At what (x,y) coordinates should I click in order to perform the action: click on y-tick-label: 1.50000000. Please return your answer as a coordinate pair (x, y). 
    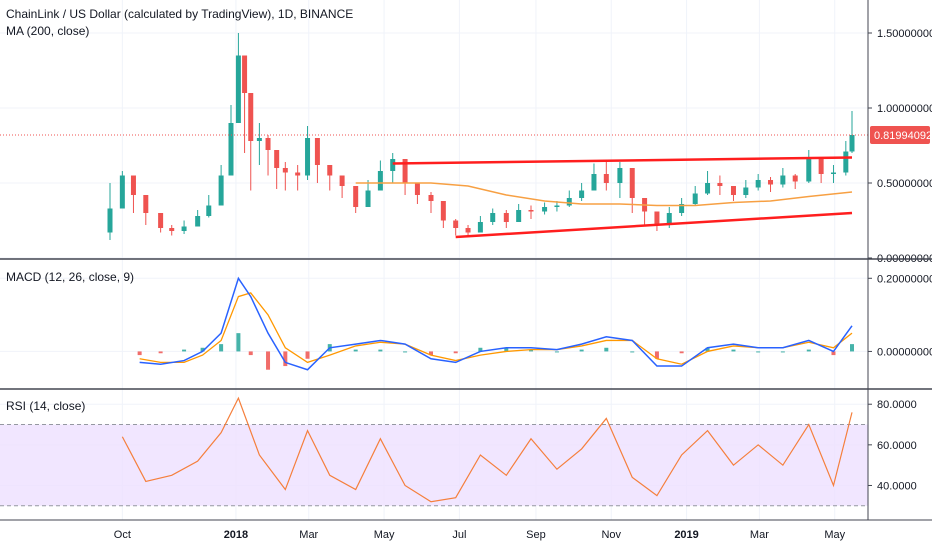
    Looking at the image, I should click on (904, 34).